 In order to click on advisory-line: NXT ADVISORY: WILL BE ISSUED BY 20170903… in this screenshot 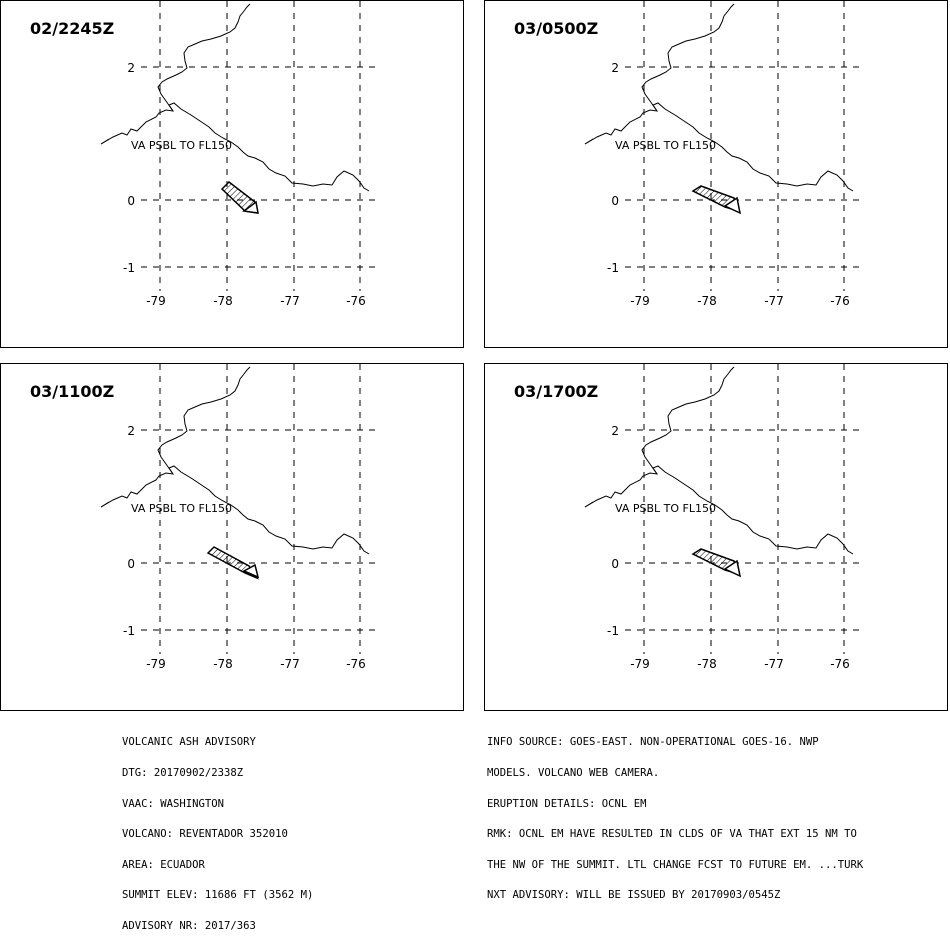, I will do `click(634, 895)`.